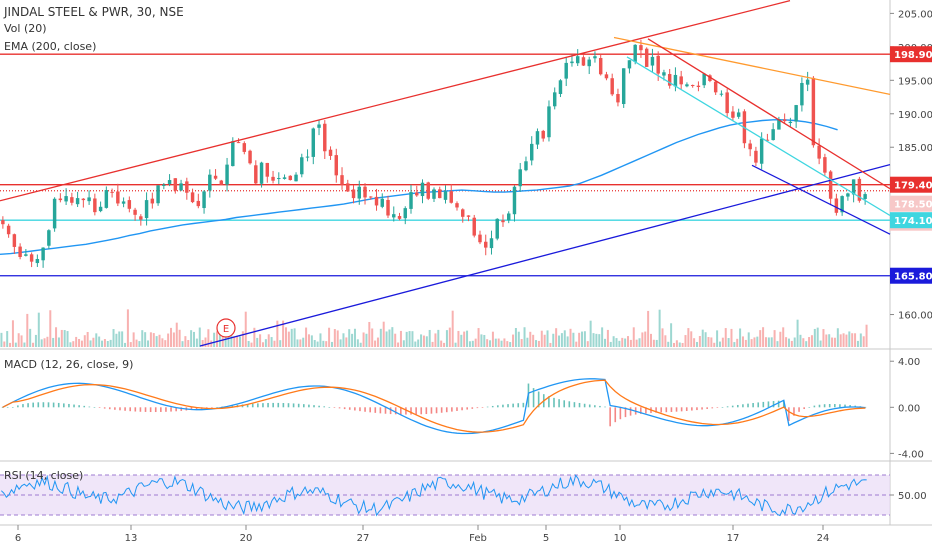  What do you see at coordinates (913, 221) in the screenshot?
I see `price-badge-label: 174.10` at bounding box center [913, 221].